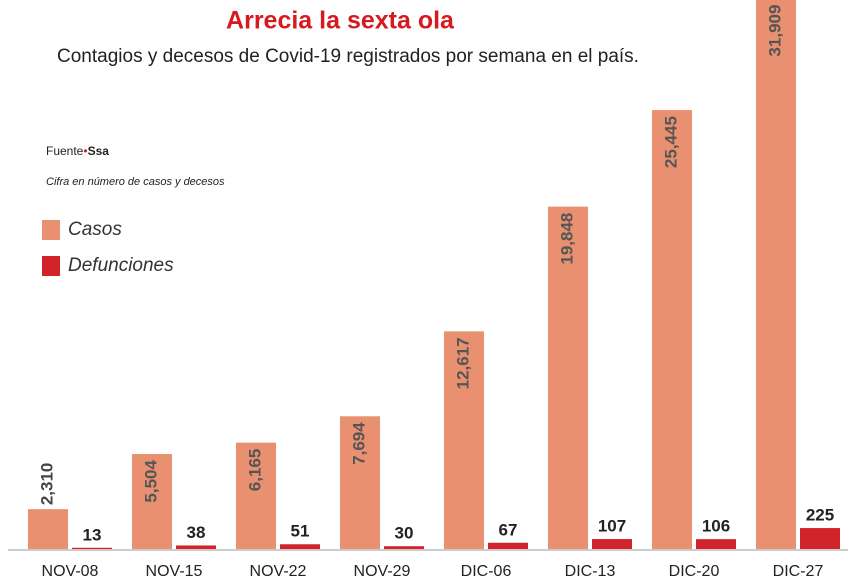 This screenshot has height=584, width=848. What do you see at coordinates (382, 571) in the screenshot?
I see `x-tick-label: NOV-29` at bounding box center [382, 571].